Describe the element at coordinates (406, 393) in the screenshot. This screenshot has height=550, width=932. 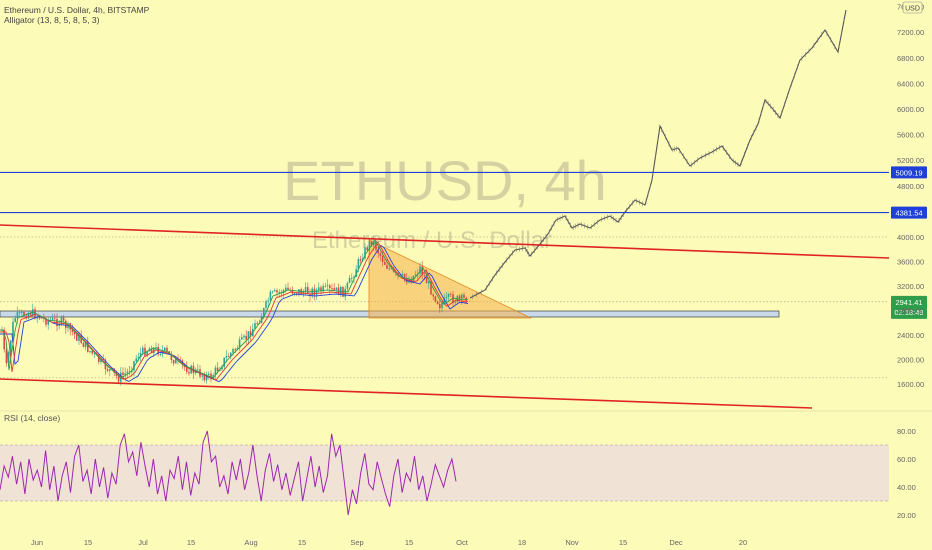
I see `lower-trend-line` at that location.